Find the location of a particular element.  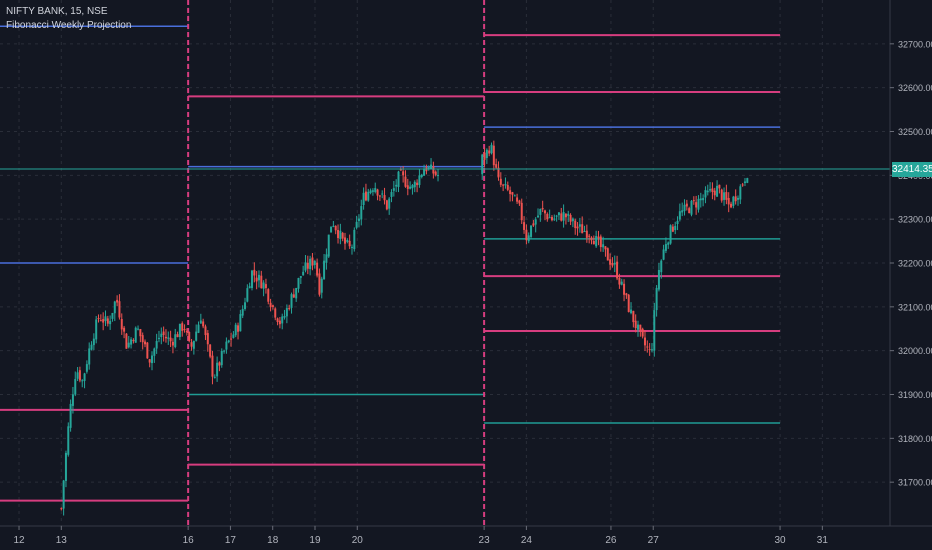

x-tick-label: 30 is located at coordinates (781, 540).